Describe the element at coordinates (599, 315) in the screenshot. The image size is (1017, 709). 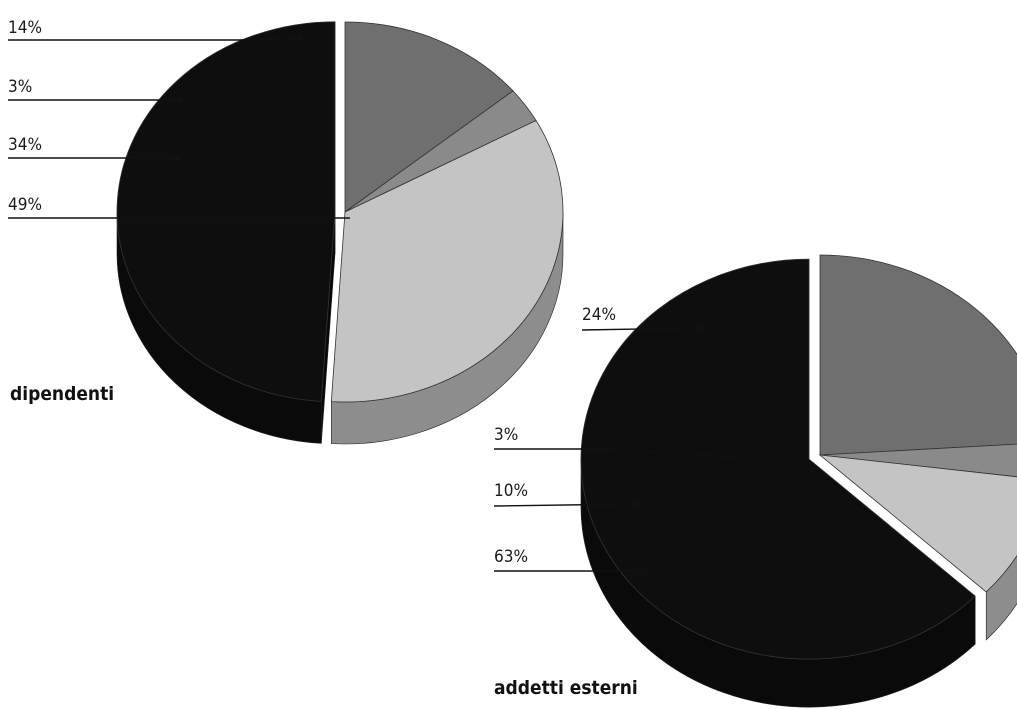
I see `slice-label-24pct: 24%` at that location.